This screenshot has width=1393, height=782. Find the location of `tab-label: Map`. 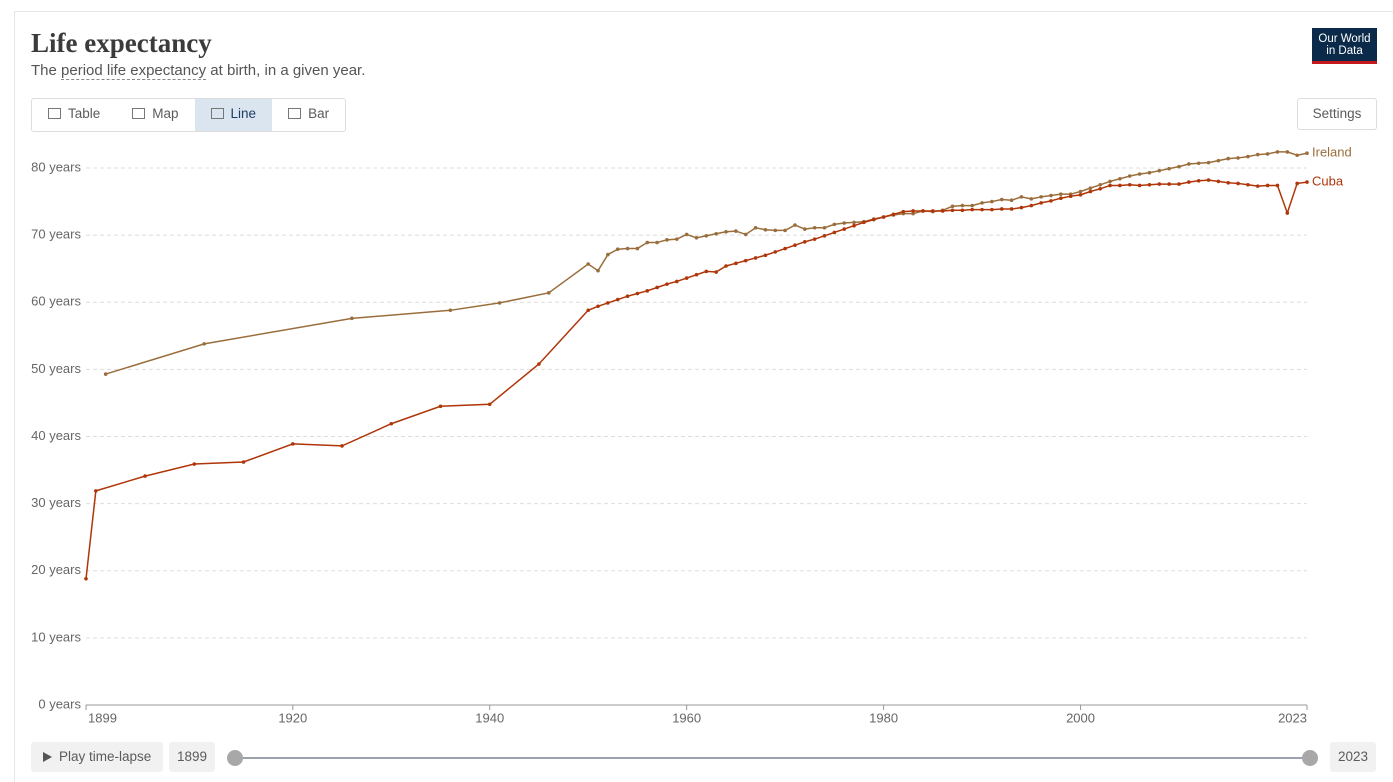

tab-label: Map is located at coordinates (165, 113).